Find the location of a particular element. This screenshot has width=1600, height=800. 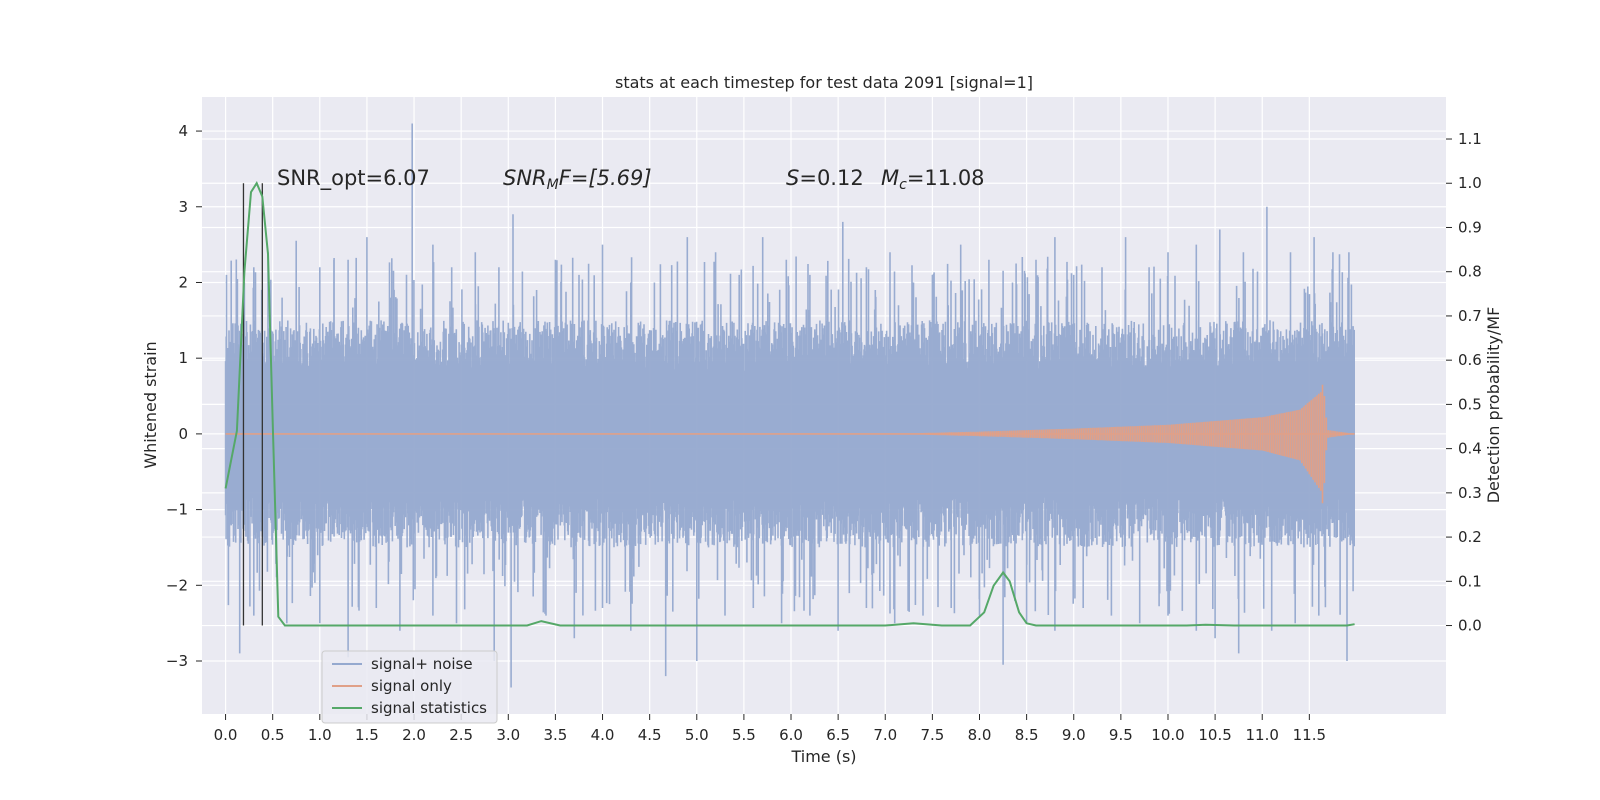

x-tick-label: 5.5 is located at coordinates (744, 735).